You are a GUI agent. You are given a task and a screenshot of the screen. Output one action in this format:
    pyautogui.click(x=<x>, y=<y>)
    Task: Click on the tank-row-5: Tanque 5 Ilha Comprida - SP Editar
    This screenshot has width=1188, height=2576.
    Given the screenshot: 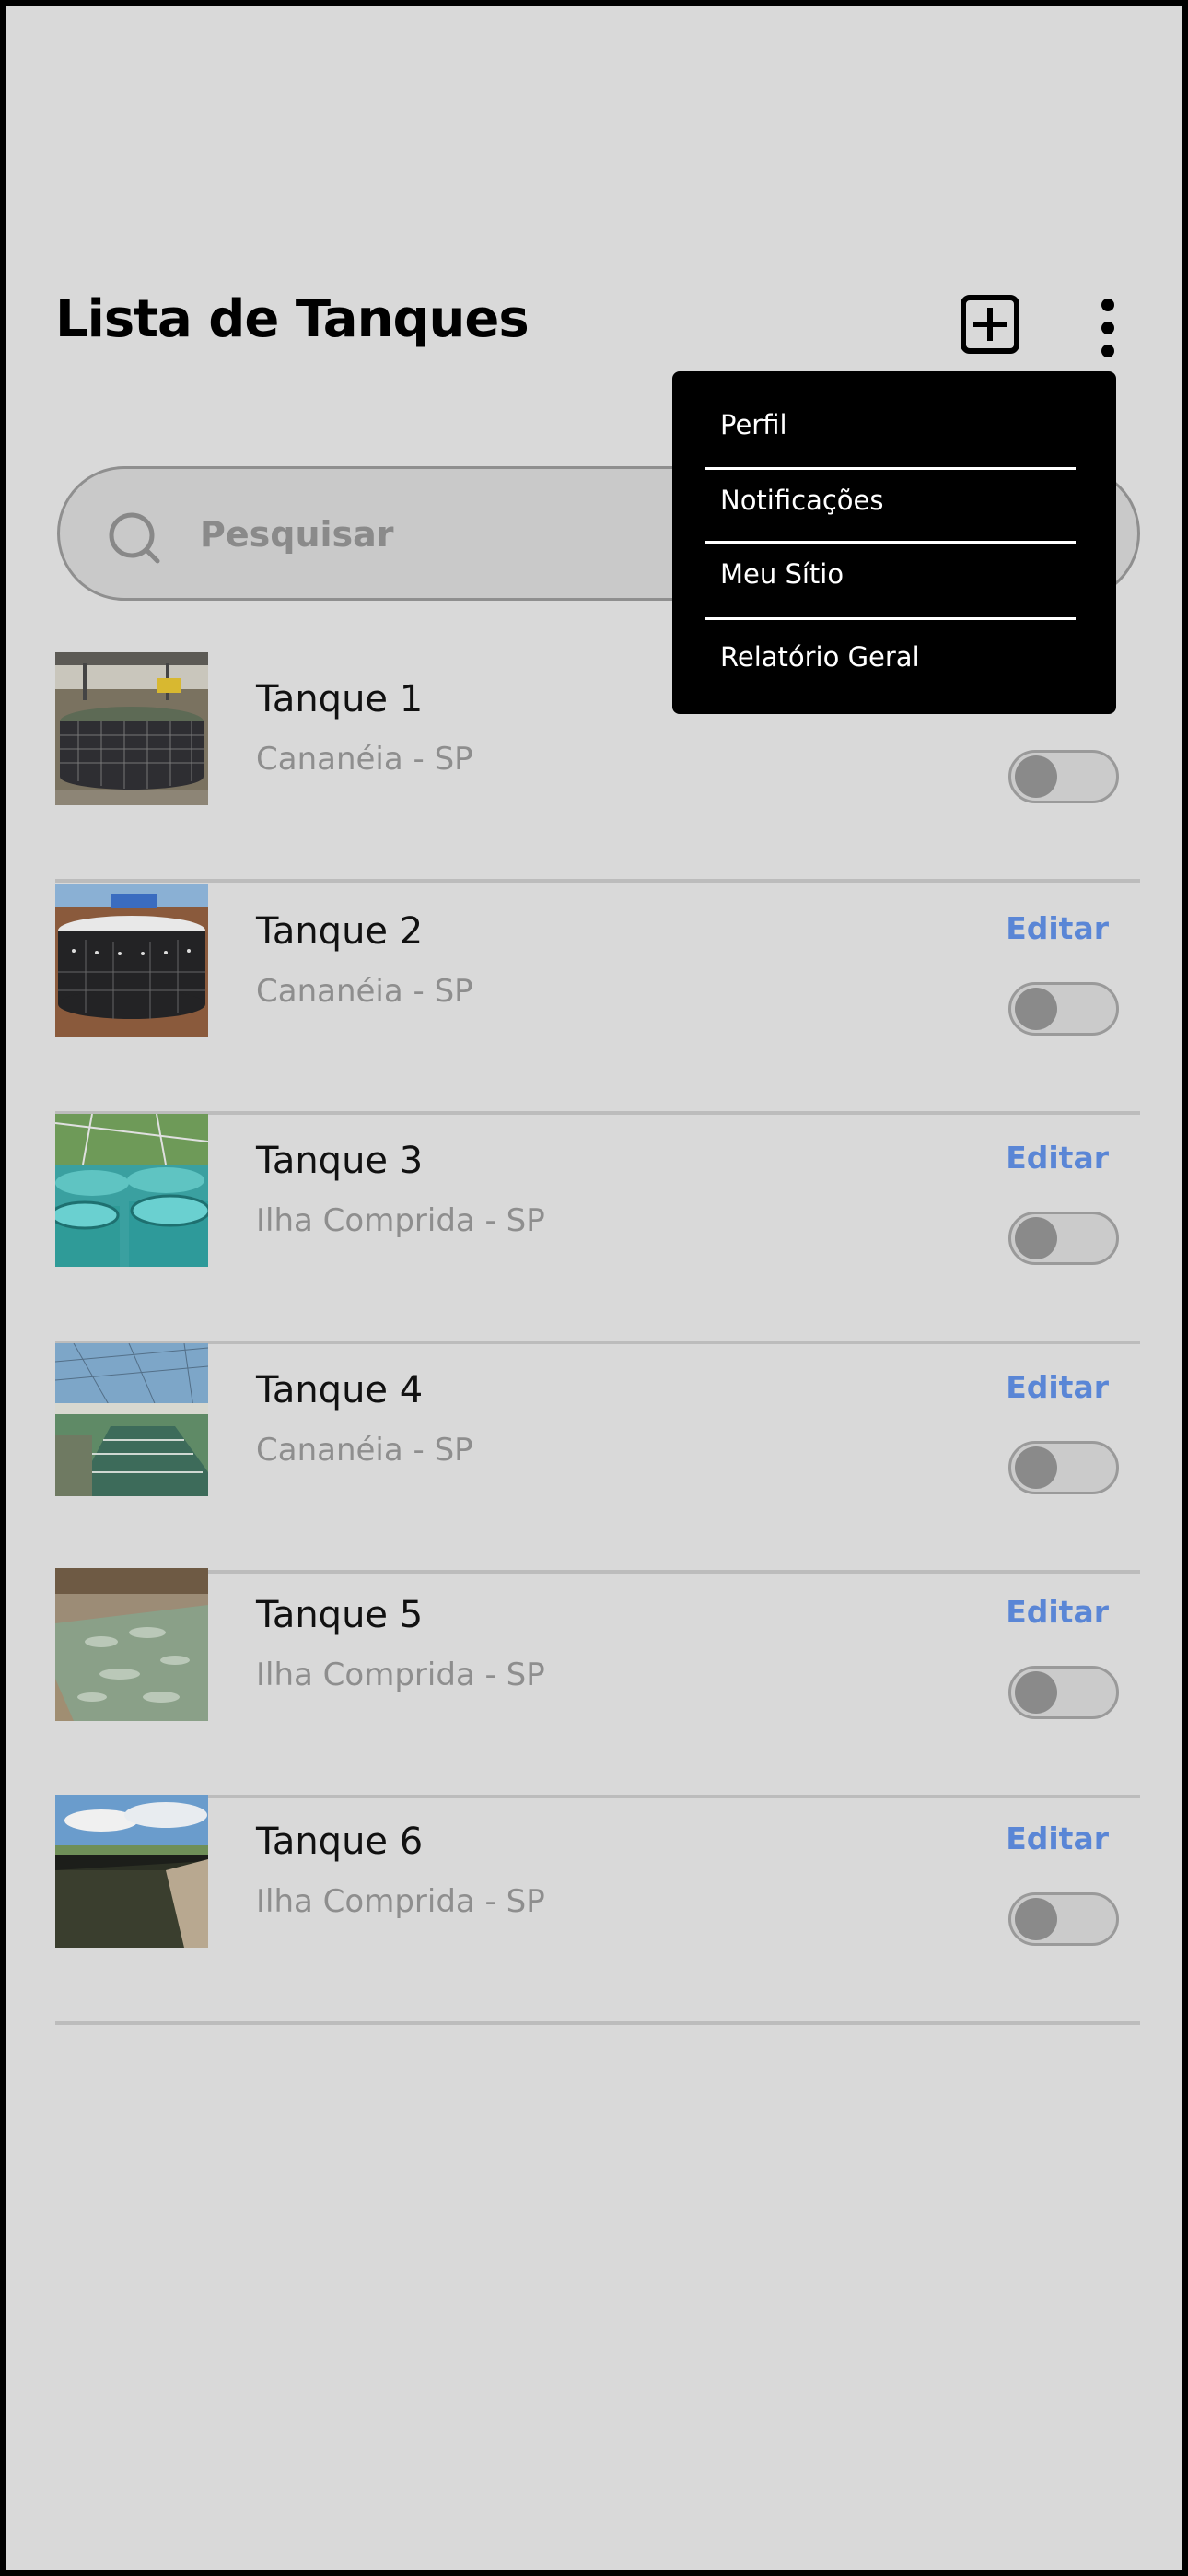 What is the action you would take?
    pyautogui.click(x=597, y=1683)
    